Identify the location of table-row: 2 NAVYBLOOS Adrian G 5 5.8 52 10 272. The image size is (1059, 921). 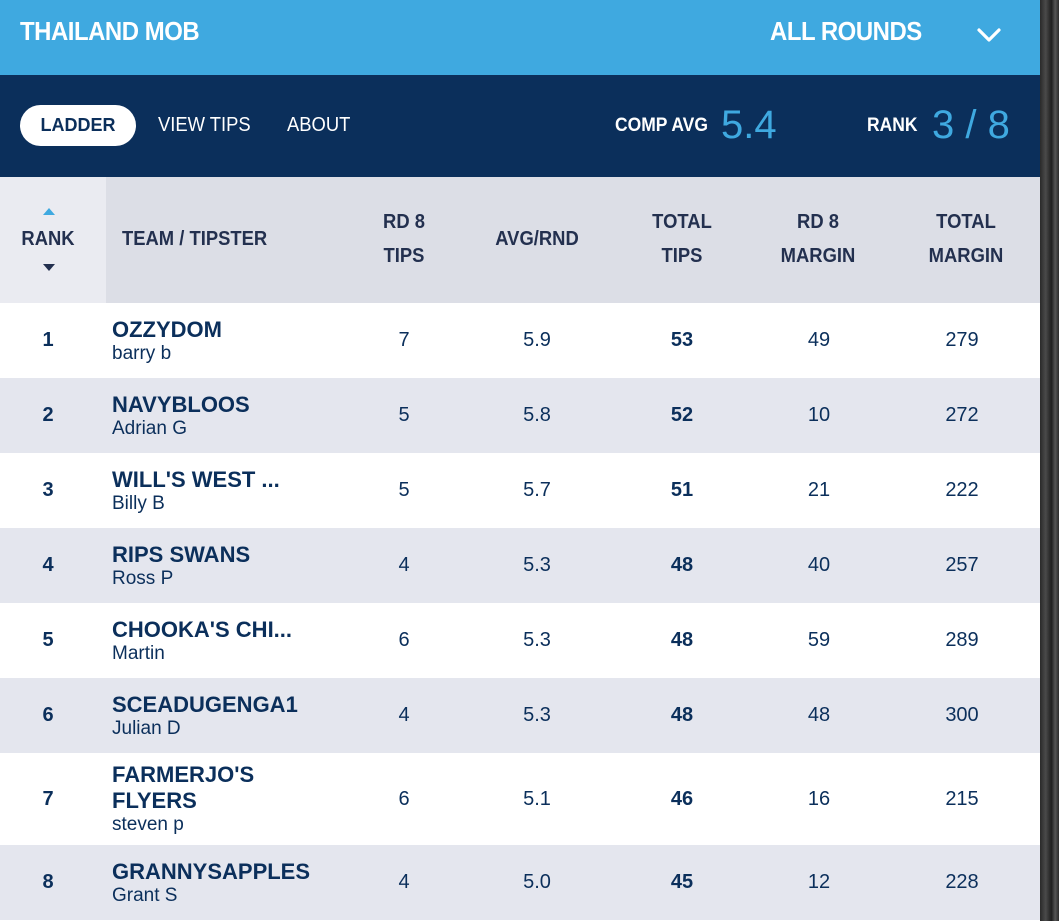
(520, 415).